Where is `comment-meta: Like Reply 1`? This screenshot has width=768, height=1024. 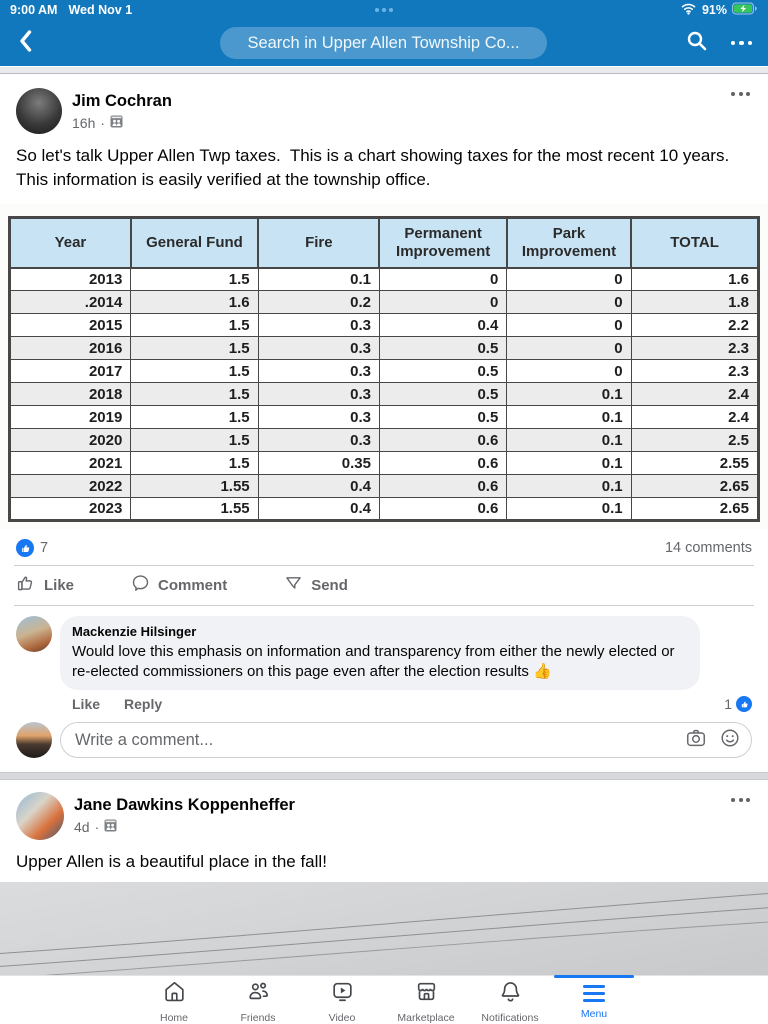 comment-meta: Like Reply 1 is located at coordinates (384, 701).